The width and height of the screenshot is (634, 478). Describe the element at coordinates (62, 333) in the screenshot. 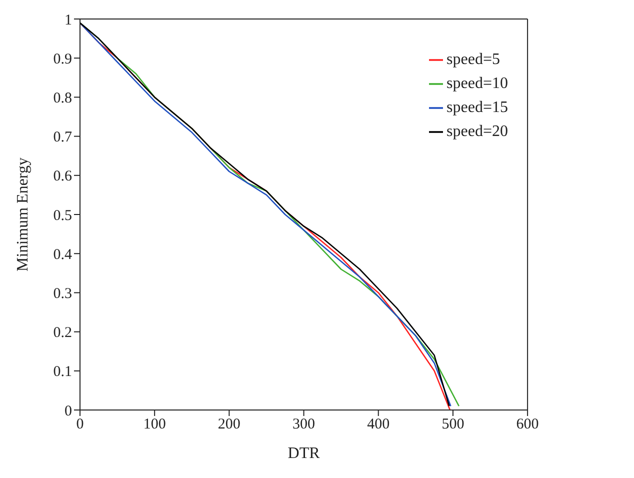

I see `y-tick-label: 0.2` at that location.